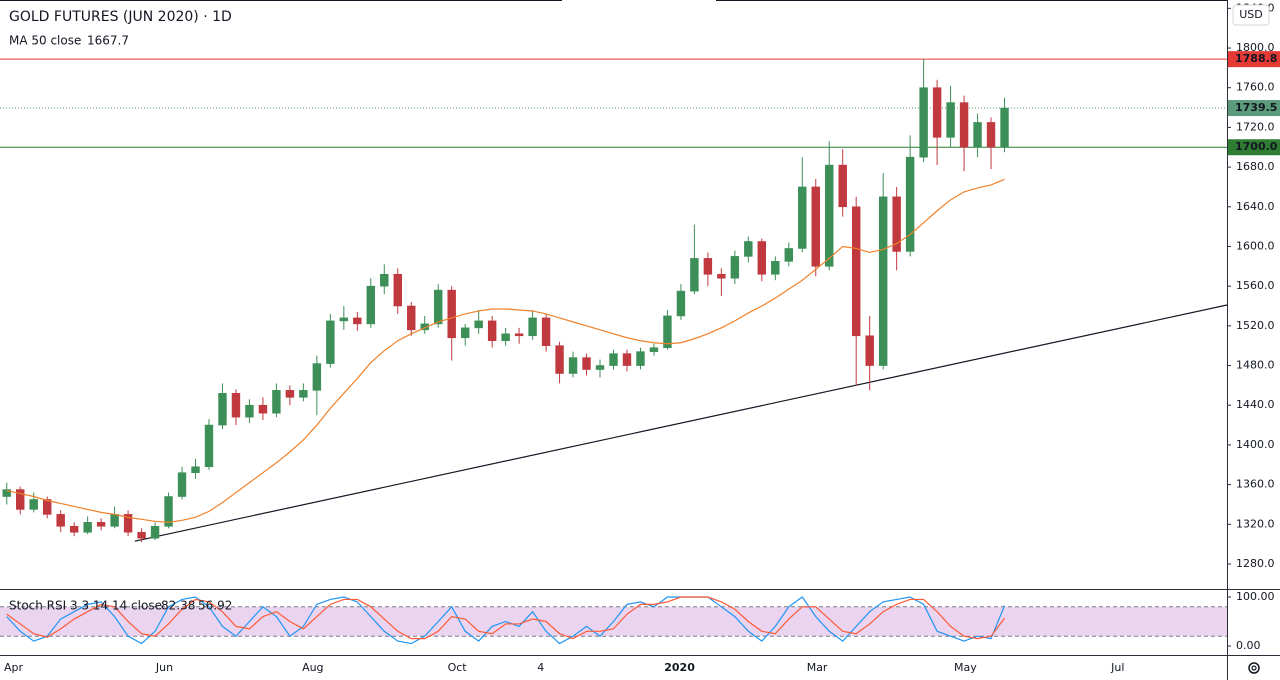  I want to click on y-tick-label: 1320.0, so click(1255, 523).